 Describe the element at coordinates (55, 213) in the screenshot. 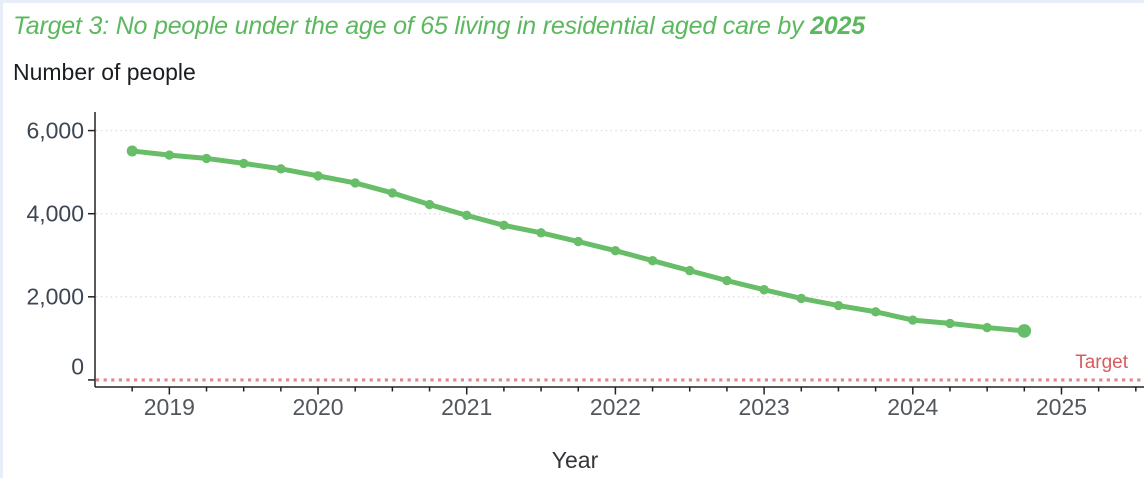

I see `y-tick-label: 4,000` at that location.